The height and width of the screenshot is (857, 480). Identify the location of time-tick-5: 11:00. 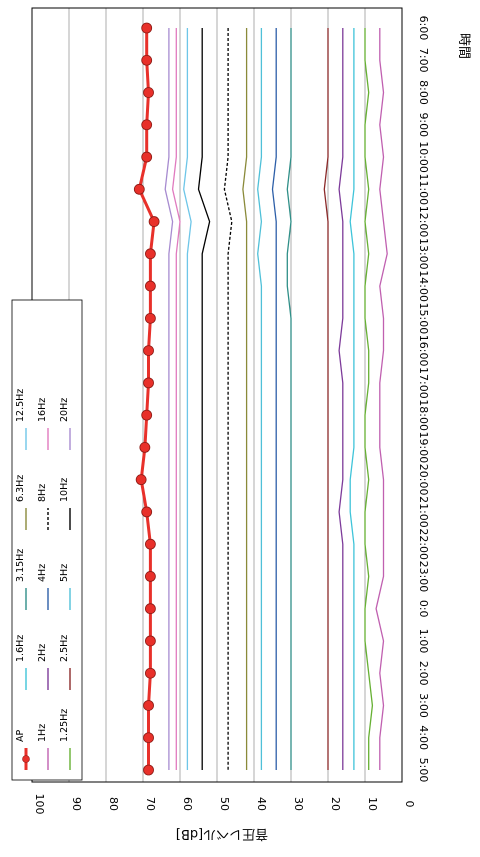
(423, 189).